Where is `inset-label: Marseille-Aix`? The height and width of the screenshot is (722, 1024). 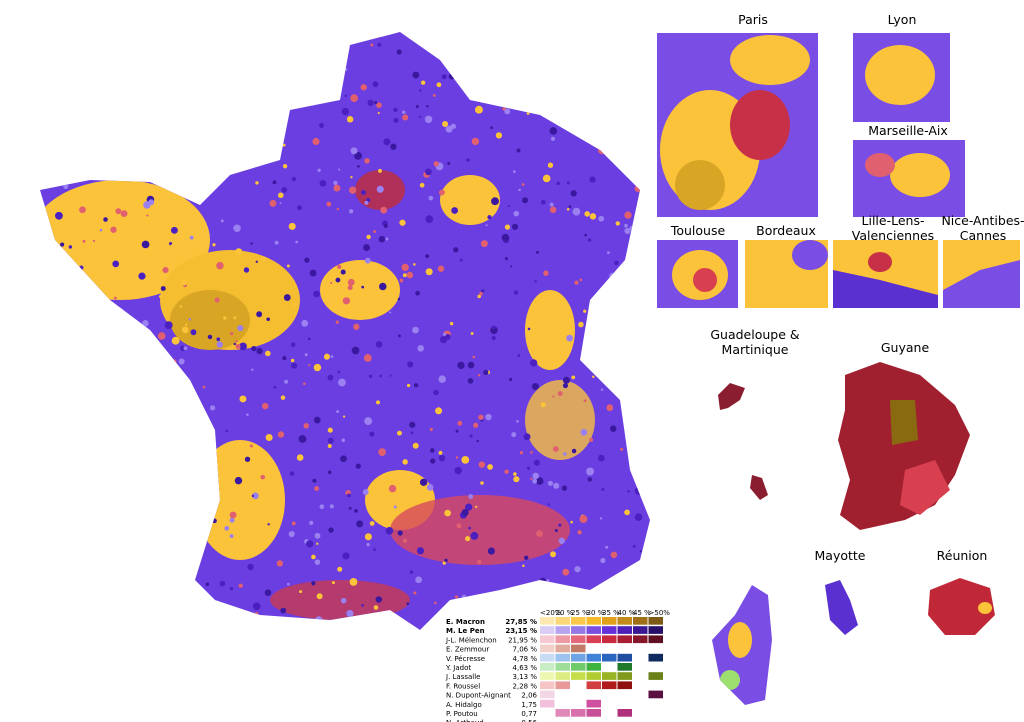 inset-label: Marseille-Aix is located at coordinates (908, 130).